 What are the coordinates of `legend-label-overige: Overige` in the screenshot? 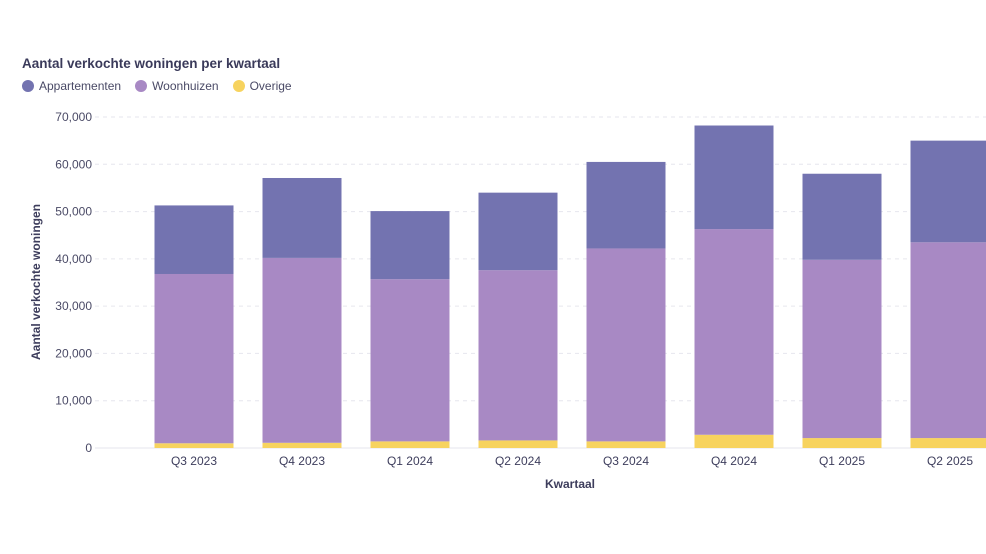 It's located at (270, 86).